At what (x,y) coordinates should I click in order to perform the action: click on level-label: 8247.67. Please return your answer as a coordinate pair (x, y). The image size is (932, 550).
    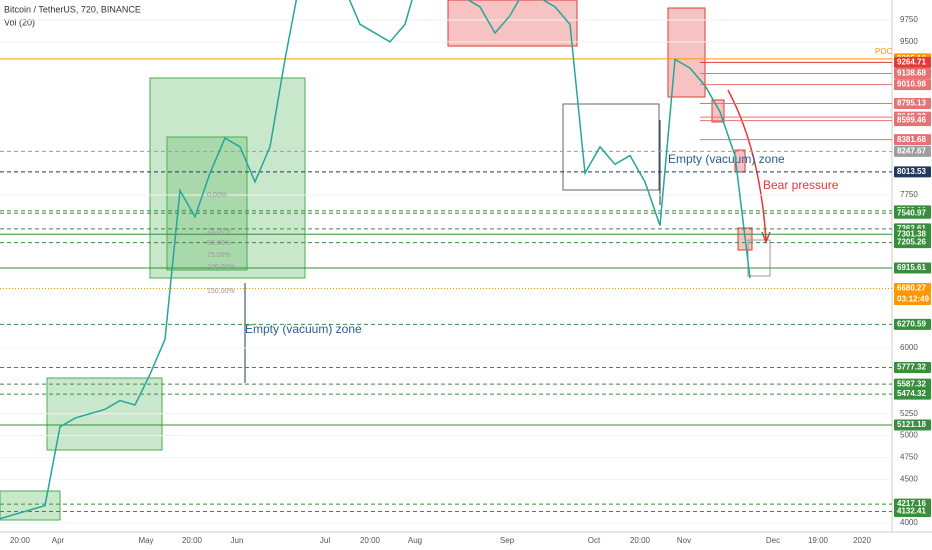
    Looking at the image, I should click on (911, 151).